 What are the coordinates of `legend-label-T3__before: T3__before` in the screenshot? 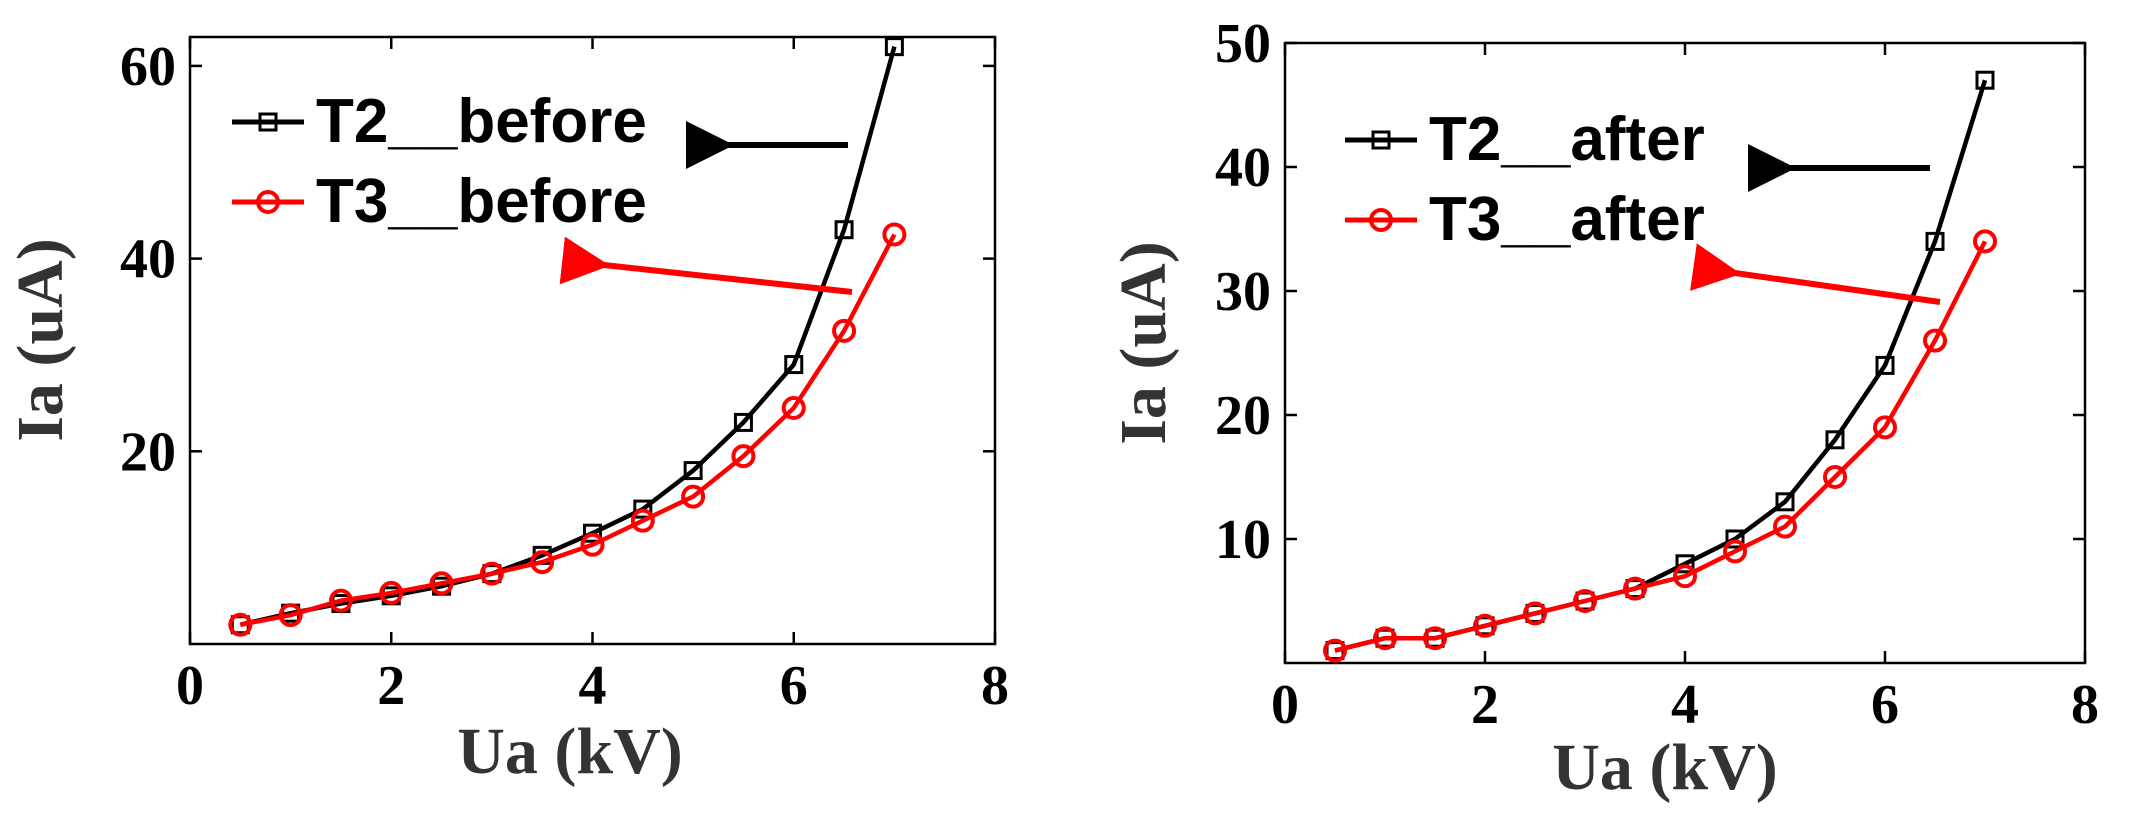 It's located at (481, 201).